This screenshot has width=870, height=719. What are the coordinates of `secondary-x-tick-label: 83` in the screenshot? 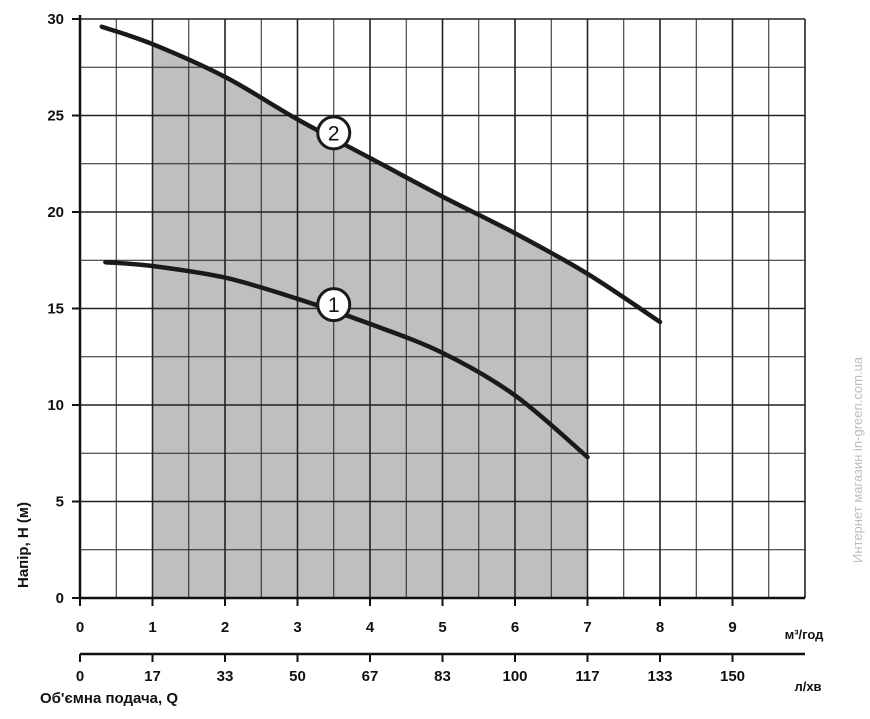 It's located at (442, 676).